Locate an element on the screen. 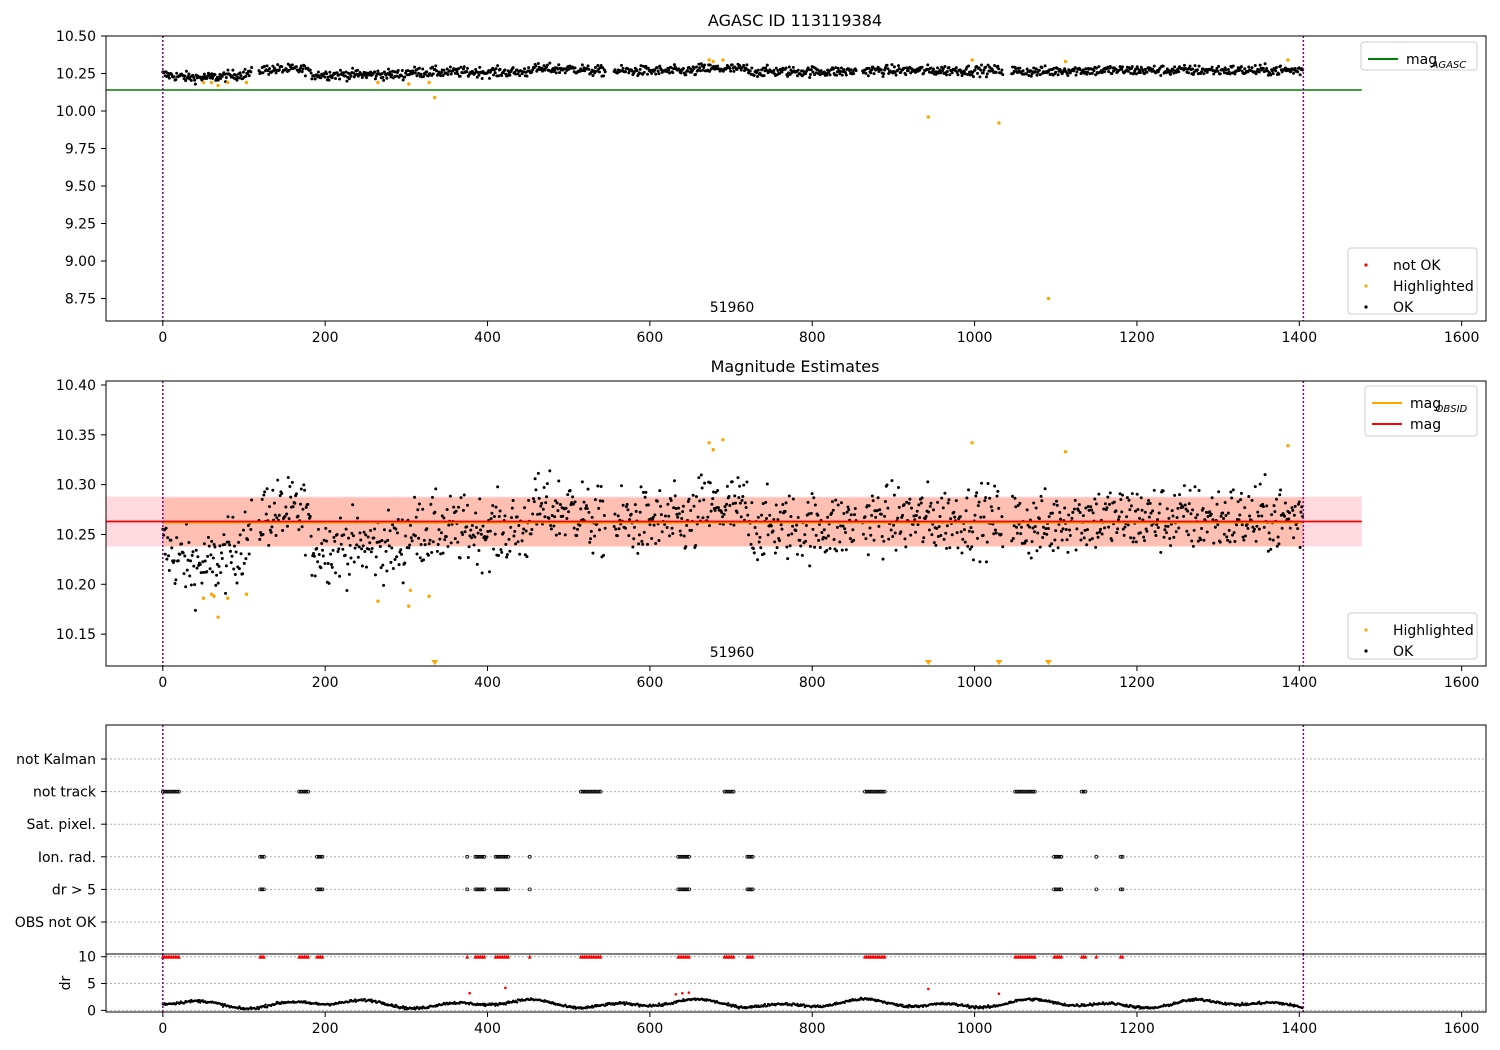  offscale-marker is located at coordinates (928, 662).